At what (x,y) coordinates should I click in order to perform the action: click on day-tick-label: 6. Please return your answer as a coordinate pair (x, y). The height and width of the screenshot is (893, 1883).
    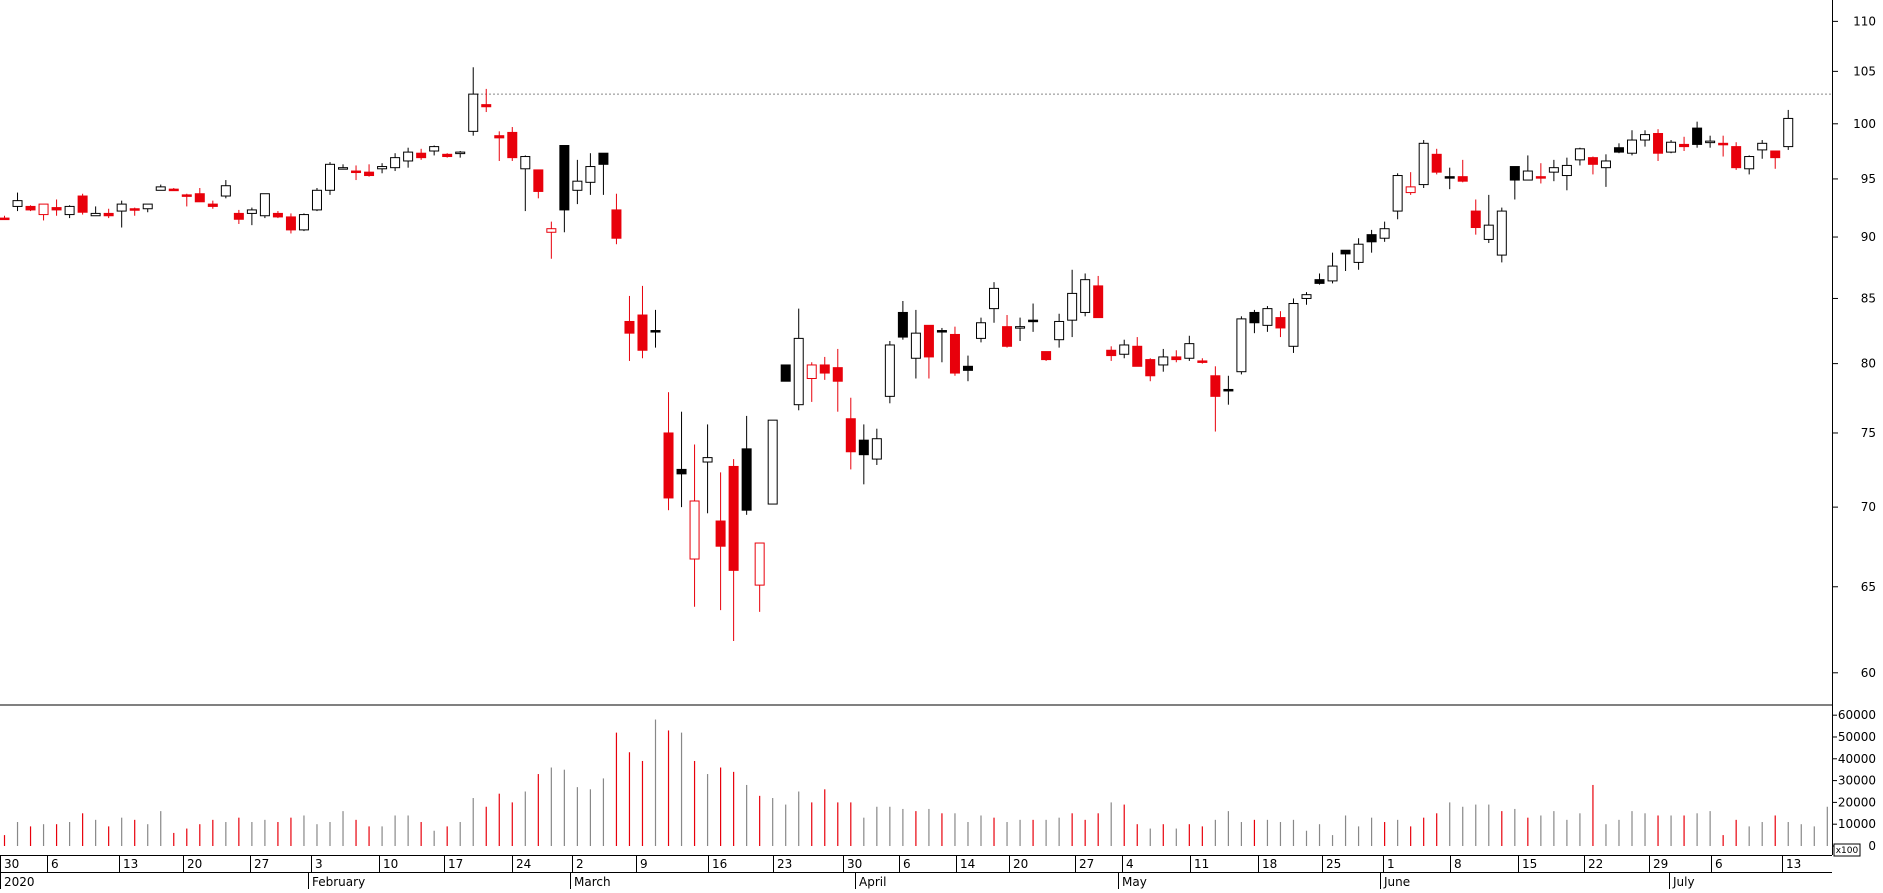
    Looking at the image, I should click on (55, 864).